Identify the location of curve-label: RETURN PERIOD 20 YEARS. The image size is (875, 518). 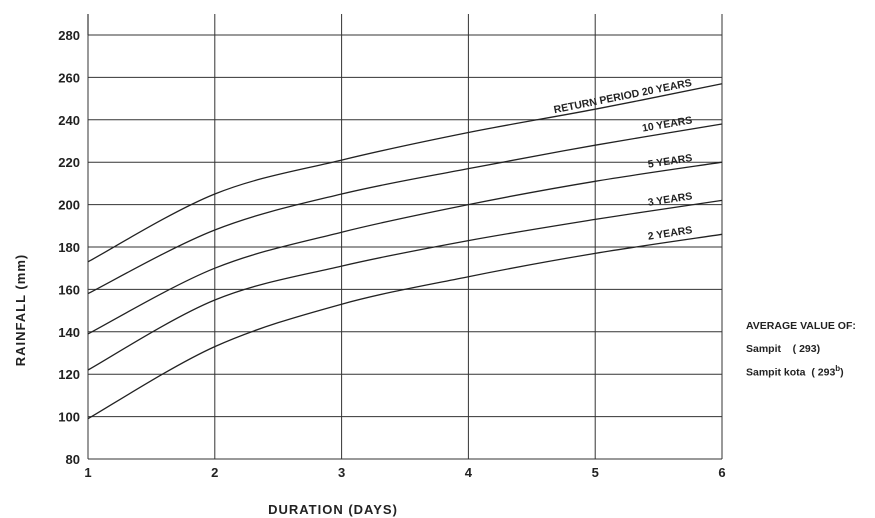
(623, 96).